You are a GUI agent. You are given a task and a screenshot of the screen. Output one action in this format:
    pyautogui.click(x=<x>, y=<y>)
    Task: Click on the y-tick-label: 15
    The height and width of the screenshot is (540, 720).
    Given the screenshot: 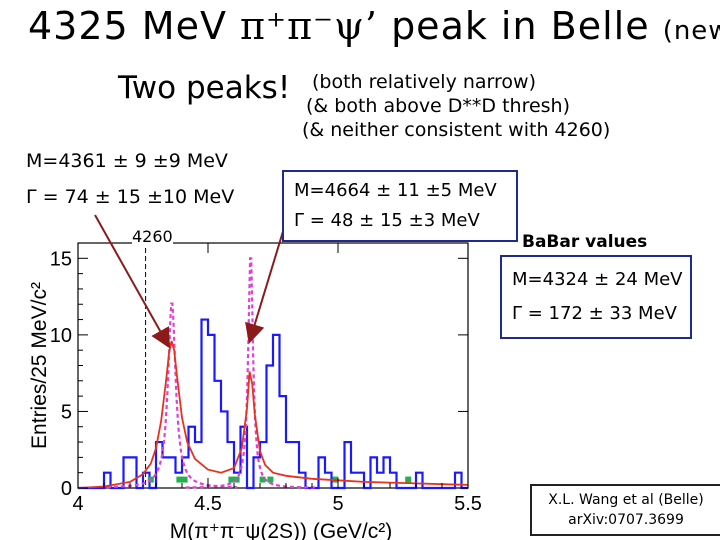 What is the action you would take?
    pyautogui.click(x=61, y=259)
    